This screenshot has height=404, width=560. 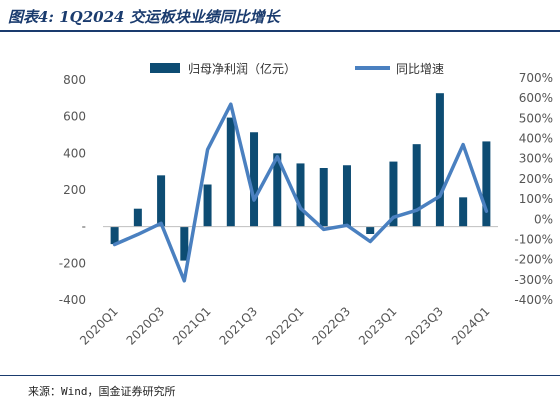 What do you see at coordinates (536, 199) in the screenshot?
I see `right-tick-label: 100%` at bounding box center [536, 199].